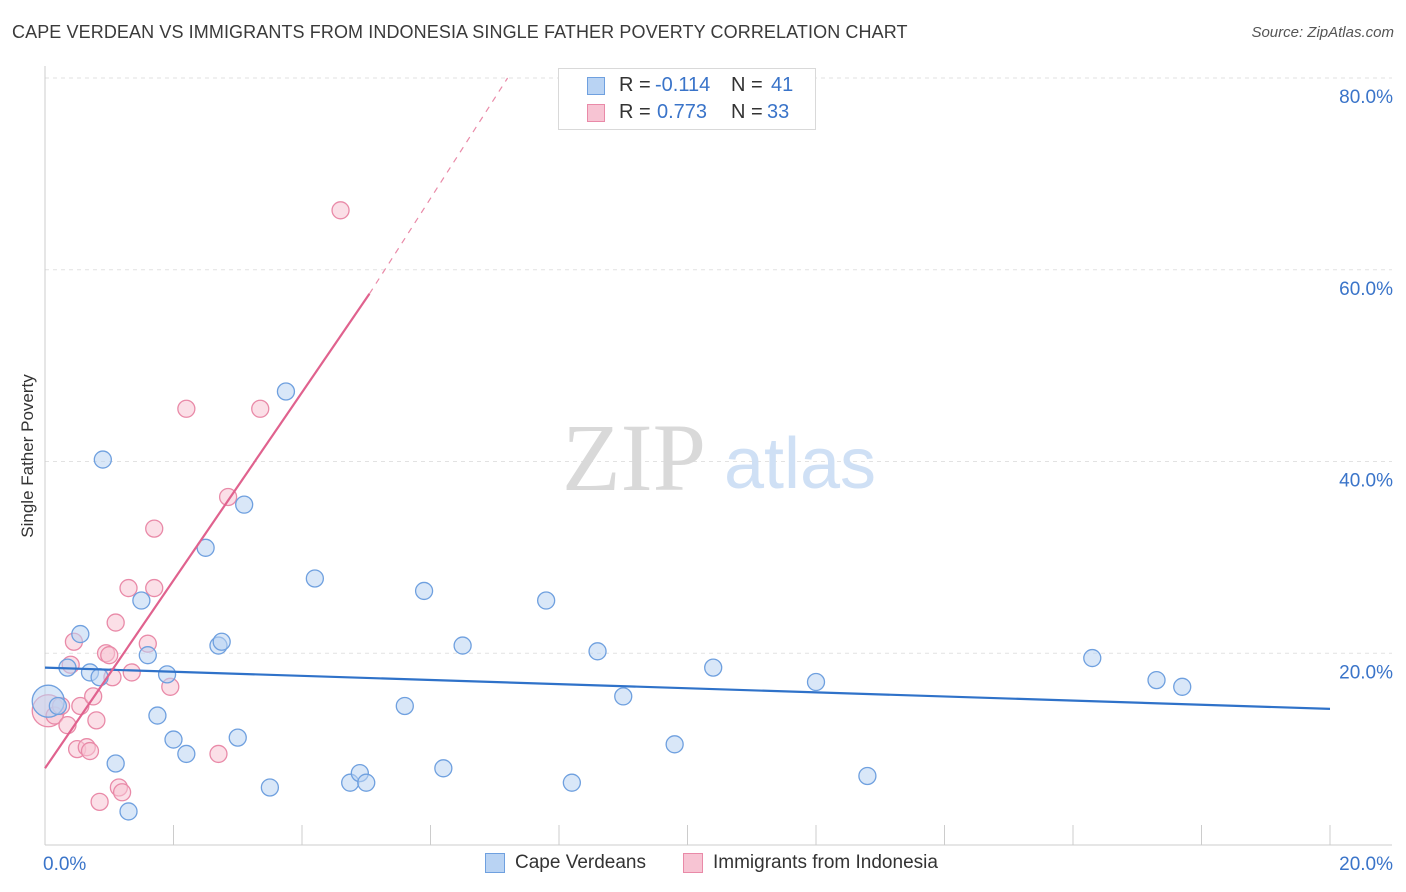 This screenshot has width=1406, height=892. I want to click on y-tick-label: 20.0%, so click(1366, 672).